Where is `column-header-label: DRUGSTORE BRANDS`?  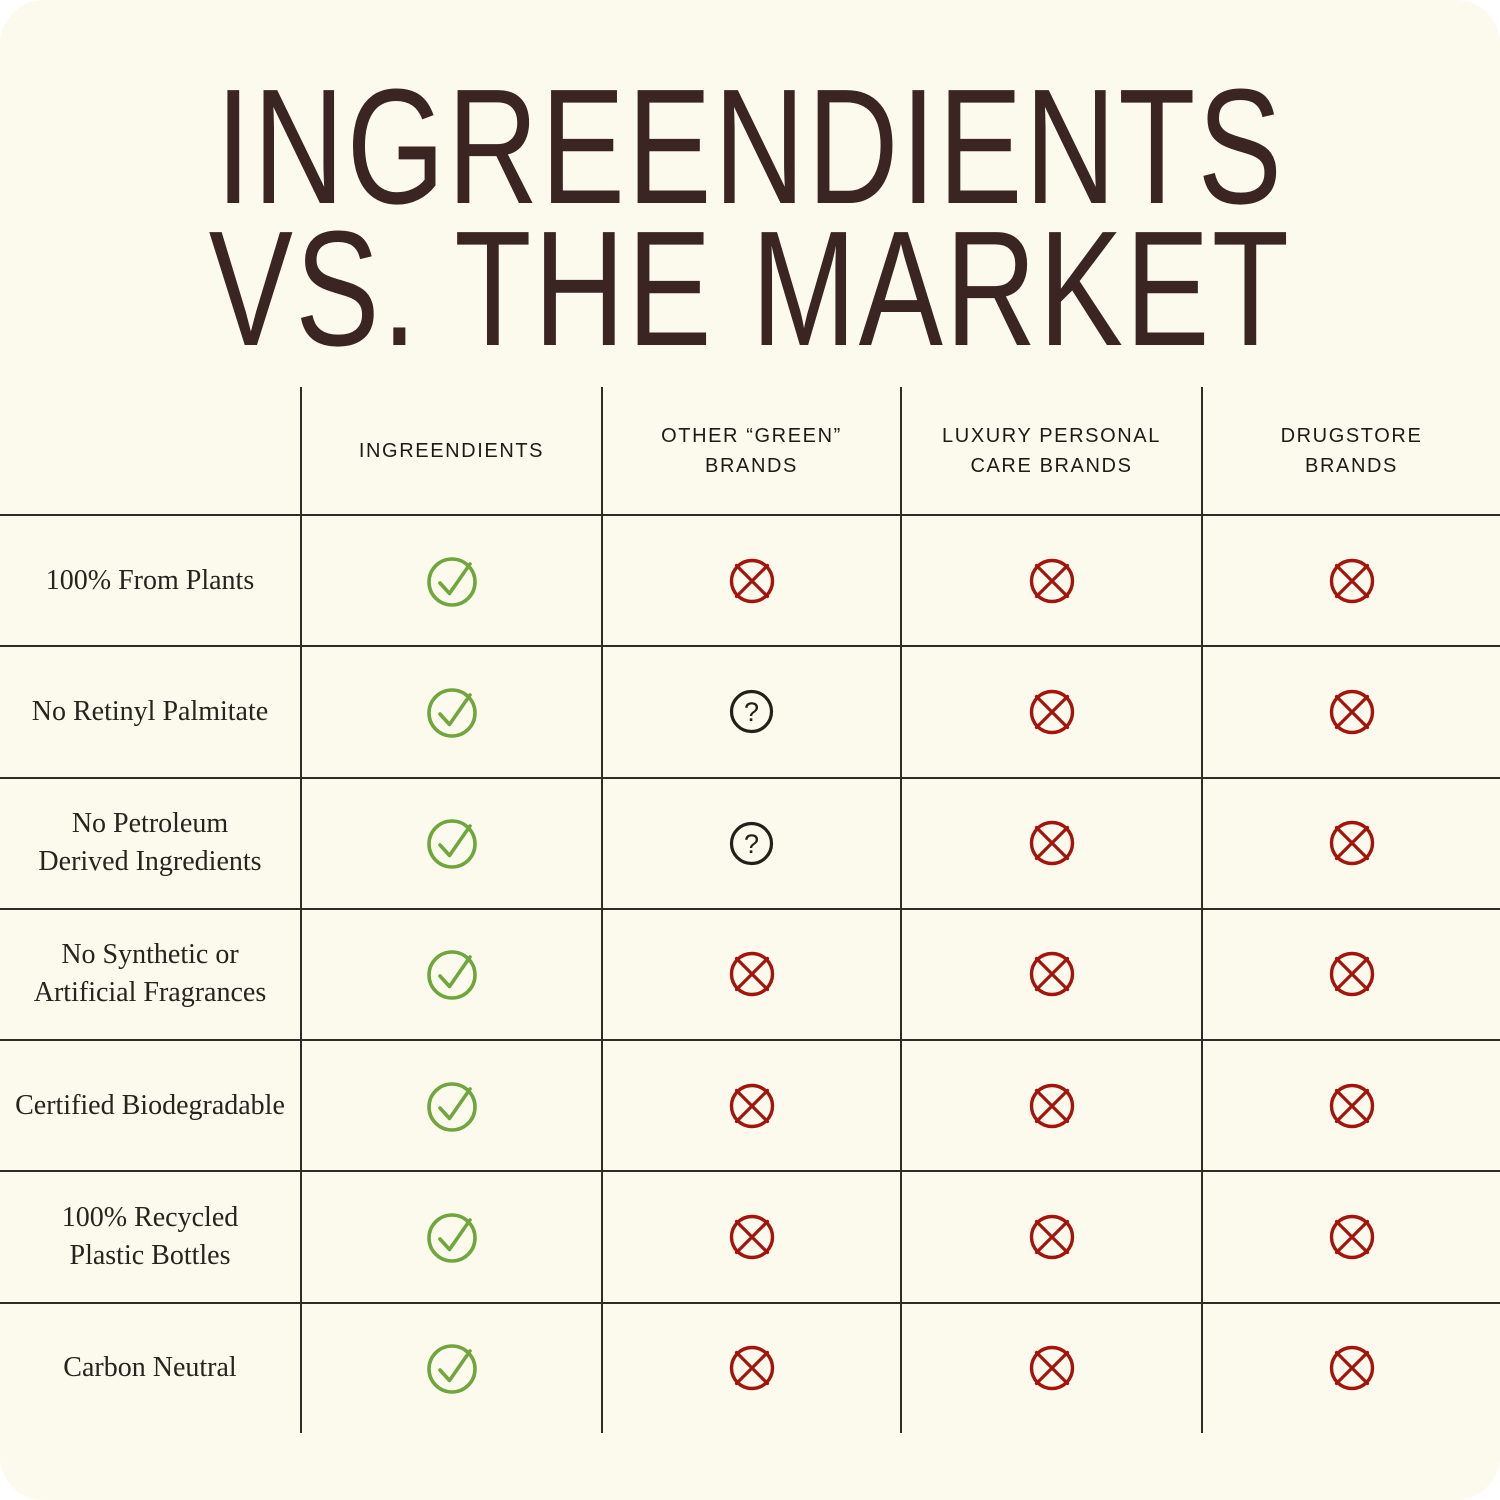
column-header-label: DRUGSTORE BRANDS is located at coordinates (1351, 450).